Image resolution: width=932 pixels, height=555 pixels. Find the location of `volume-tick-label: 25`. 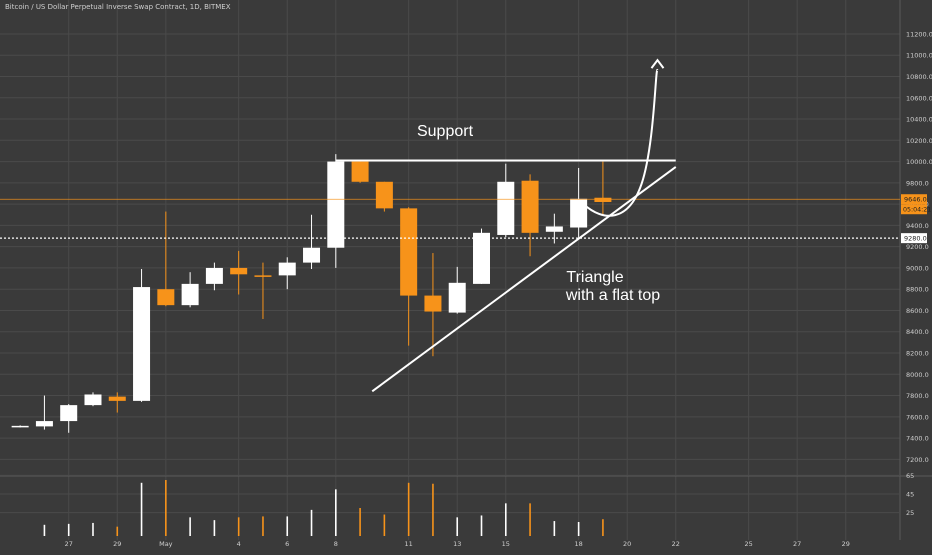

volume-tick-label: 25 is located at coordinates (910, 513).